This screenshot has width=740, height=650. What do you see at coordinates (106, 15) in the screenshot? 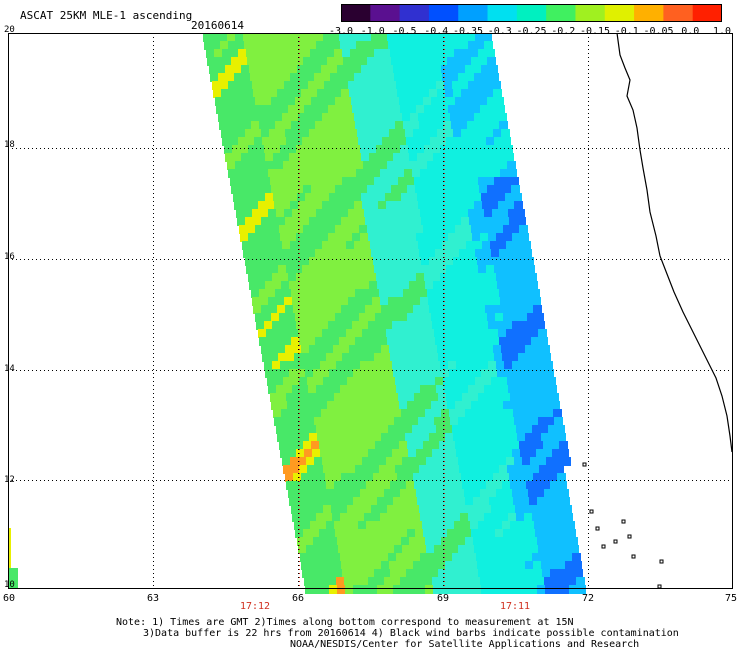
I see `product-title: ASCAT 25KM MLE-1 ascending` at bounding box center [106, 15].